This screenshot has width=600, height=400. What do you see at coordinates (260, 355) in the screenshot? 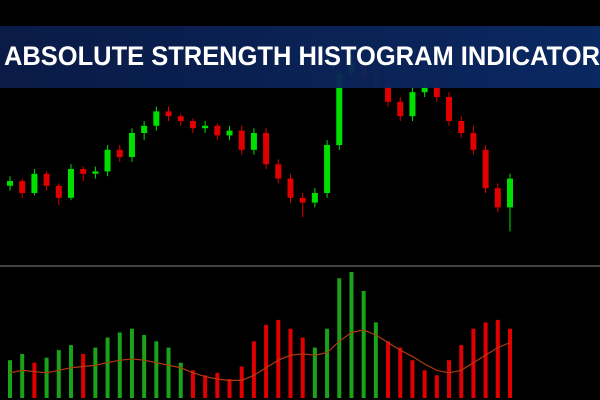
I see `signal-line` at bounding box center [260, 355].